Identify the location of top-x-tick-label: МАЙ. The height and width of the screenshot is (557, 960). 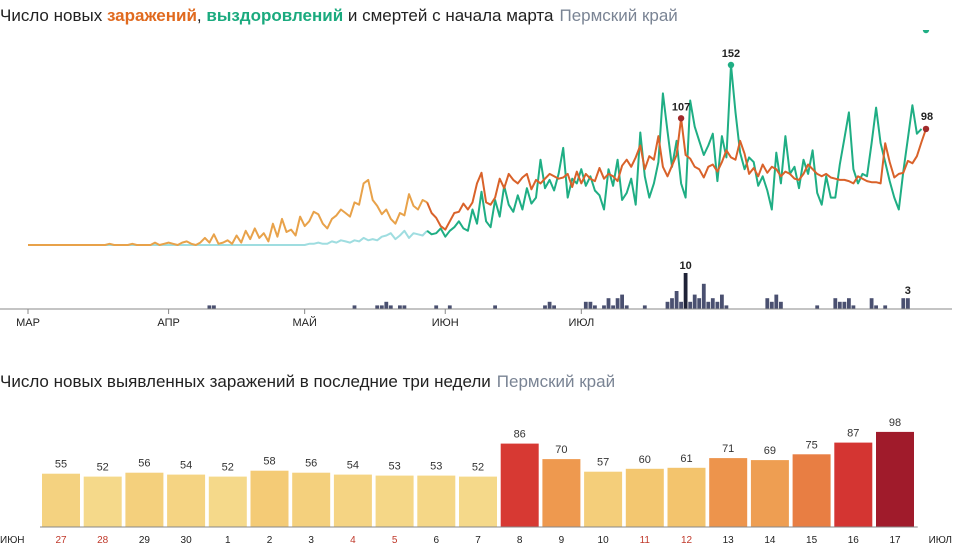
(304, 322).